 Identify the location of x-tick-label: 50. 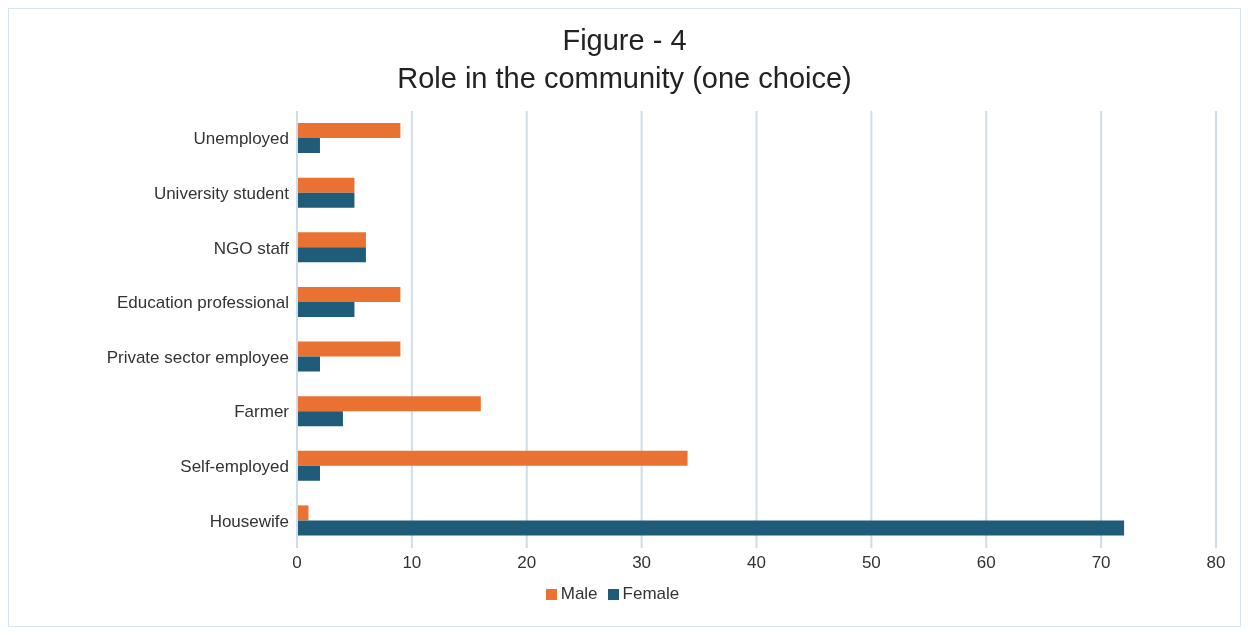
(871, 563).